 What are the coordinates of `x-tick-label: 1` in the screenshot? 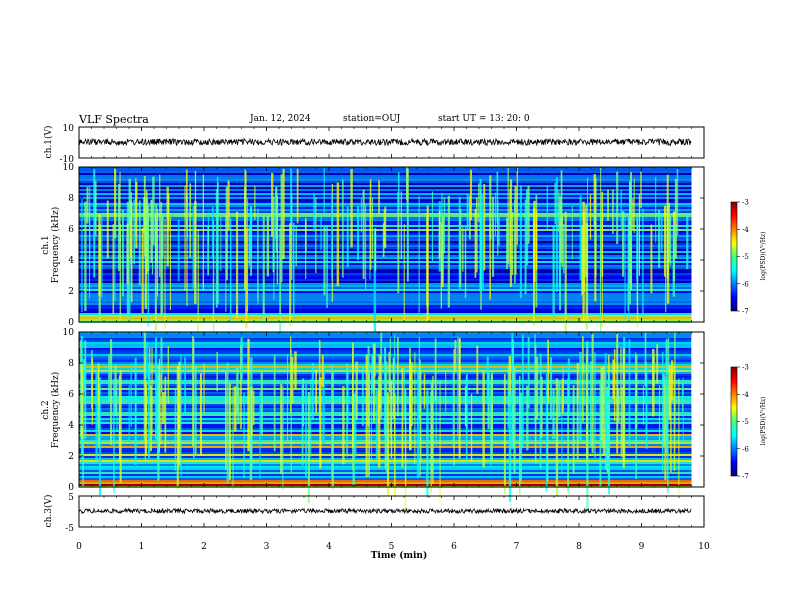 It's located at (142, 547).